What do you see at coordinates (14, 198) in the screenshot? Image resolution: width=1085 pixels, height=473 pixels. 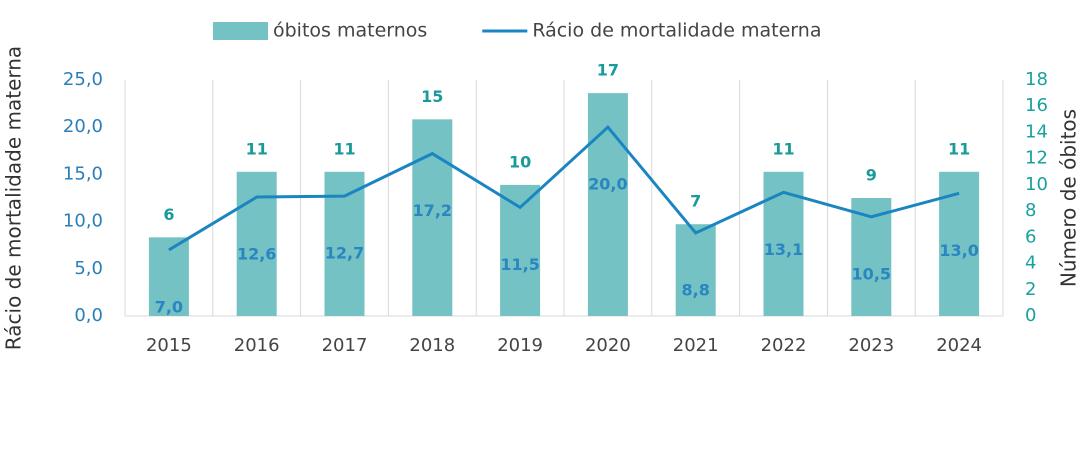 I see `y-axis-title: Rácio de mortalidade materna` at bounding box center [14, 198].